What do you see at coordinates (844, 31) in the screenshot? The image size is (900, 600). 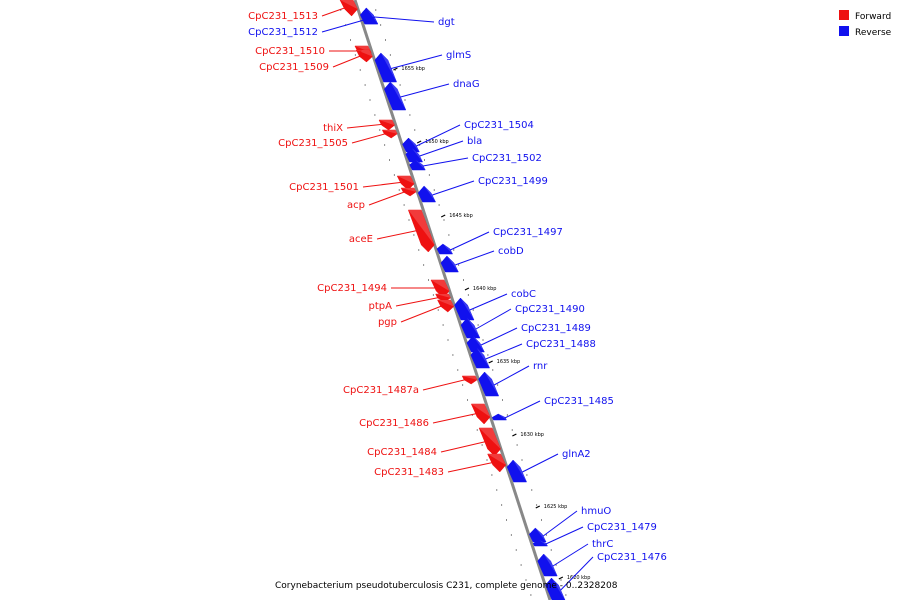 I see `legend-reverse-swatch` at bounding box center [844, 31].